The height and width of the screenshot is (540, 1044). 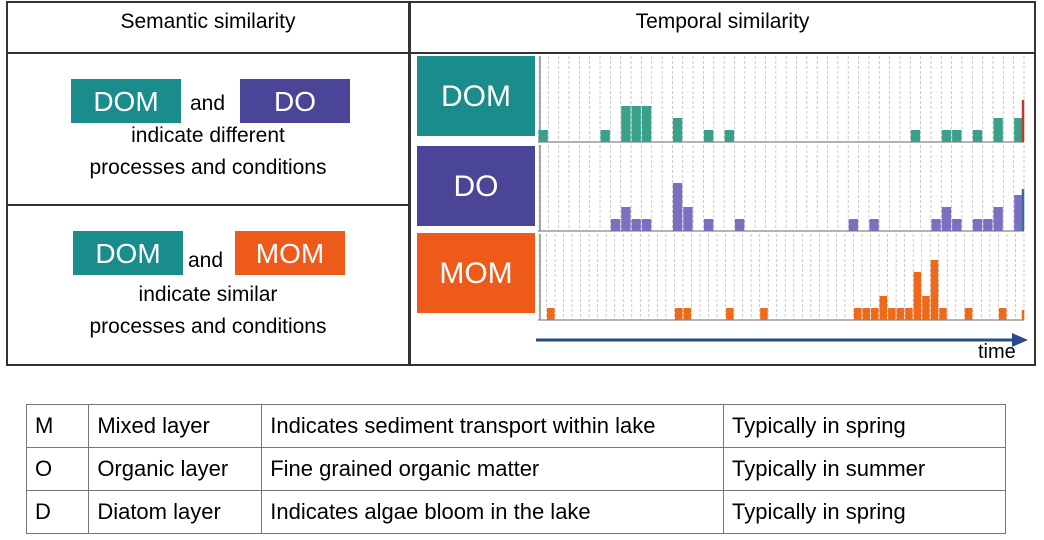 What do you see at coordinates (57, 469) in the screenshot?
I see `legend-code: O` at bounding box center [57, 469].